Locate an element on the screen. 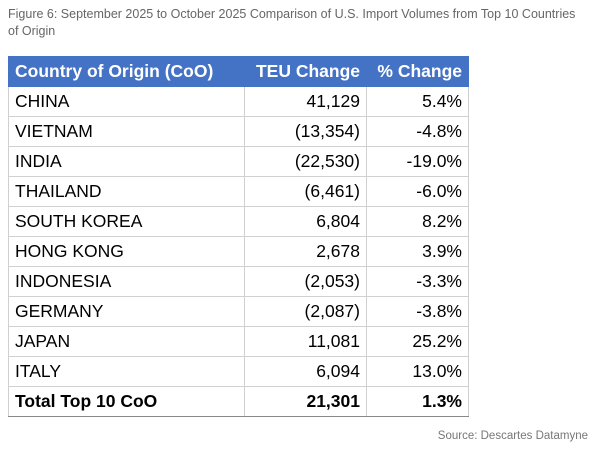  table-cell: HONG KONG is located at coordinates (126, 251).